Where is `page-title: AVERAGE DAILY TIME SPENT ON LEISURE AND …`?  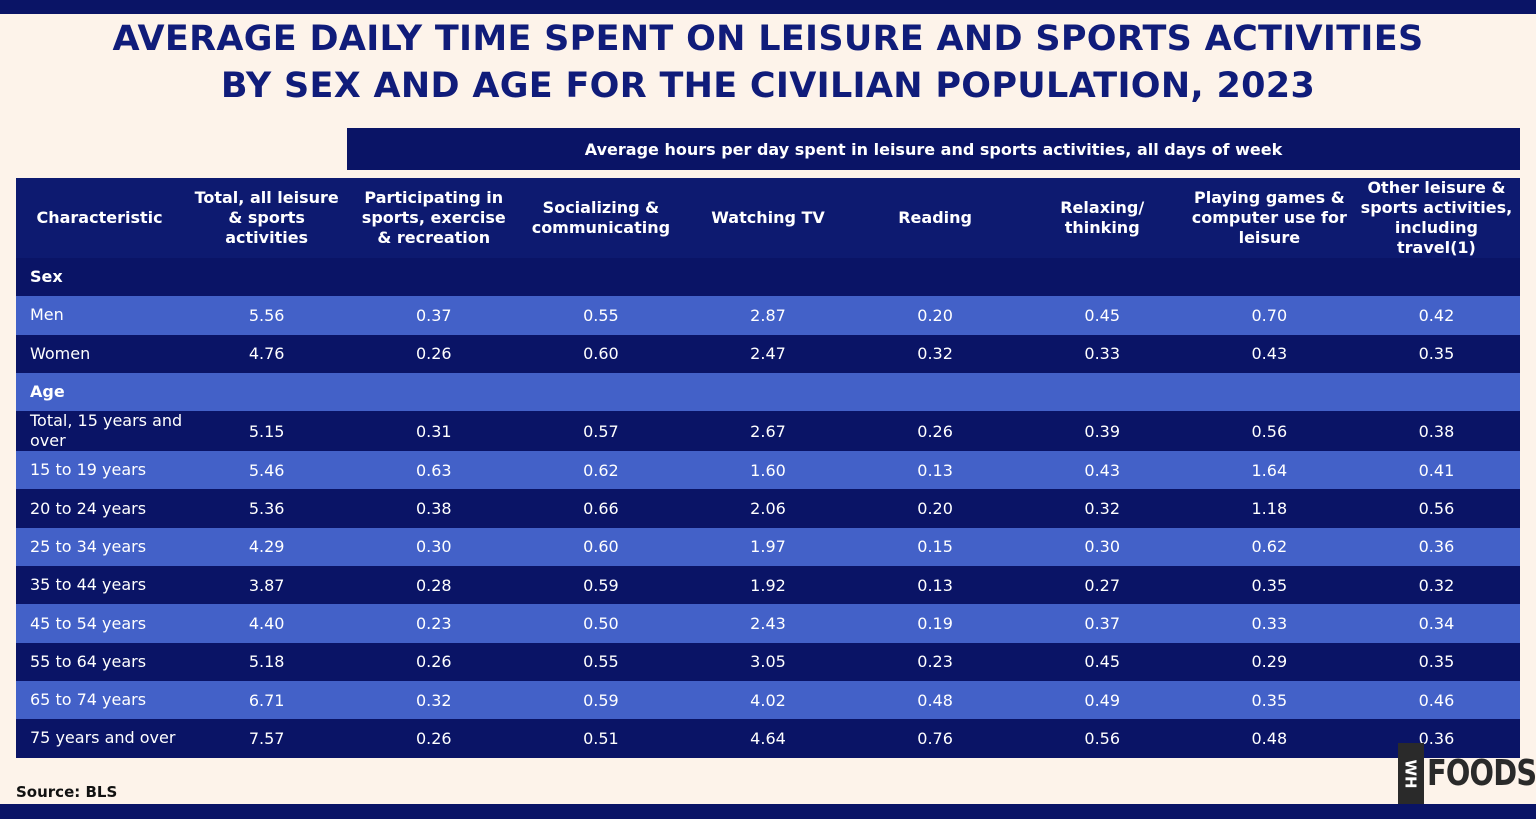 page-title: AVERAGE DAILY TIME SPENT ON LEISURE AND … is located at coordinates (768, 63).